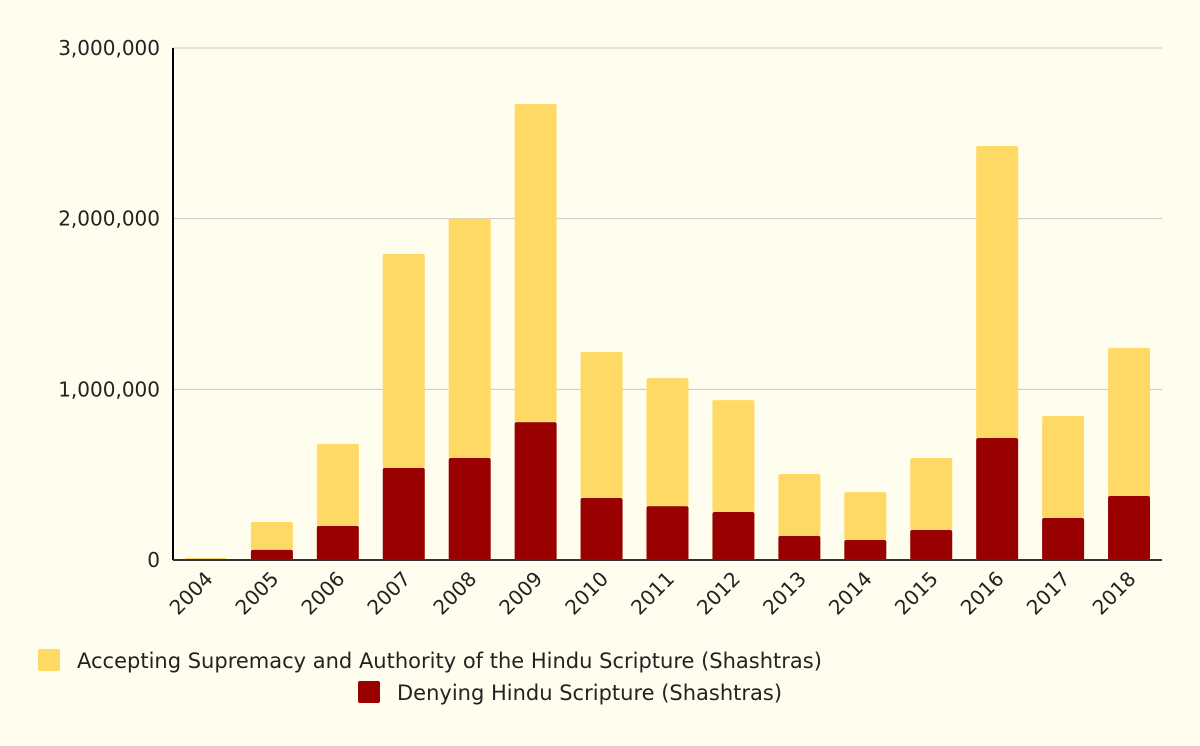  What do you see at coordinates (1048, 593) in the screenshot?
I see `x-tick-label: 2017` at bounding box center [1048, 593].